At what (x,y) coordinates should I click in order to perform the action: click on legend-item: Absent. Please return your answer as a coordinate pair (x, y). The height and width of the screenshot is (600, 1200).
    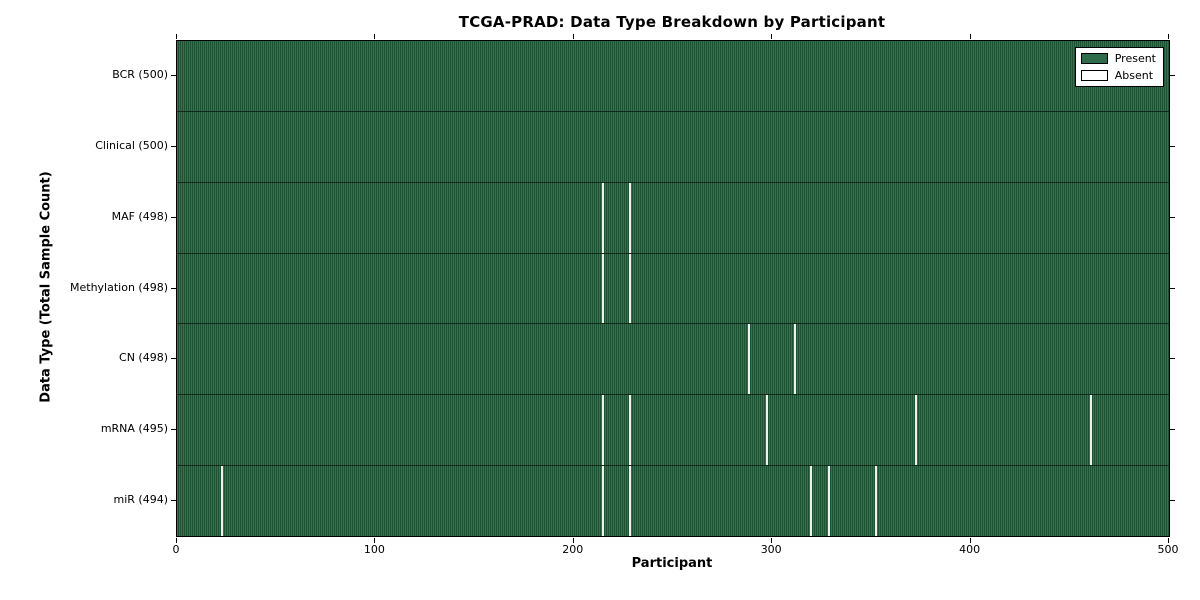
    Looking at the image, I should click on (1118, 75).